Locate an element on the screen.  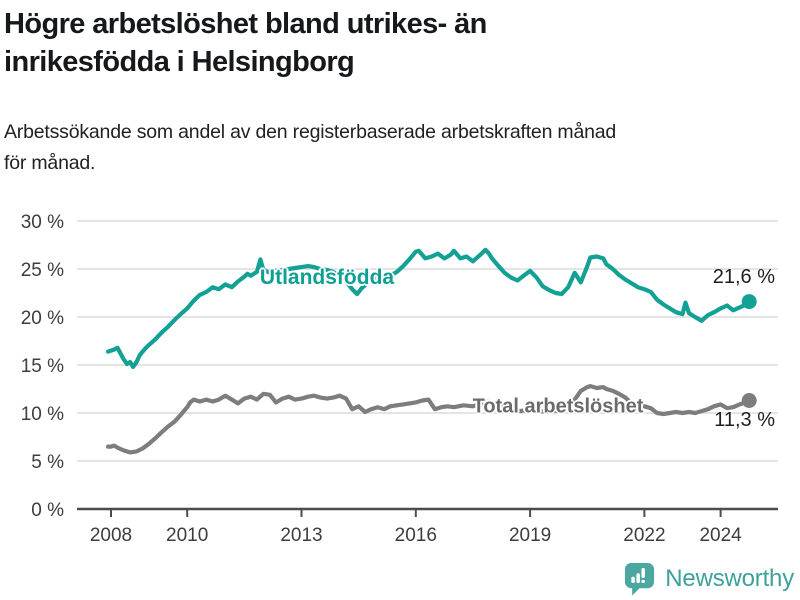
subtitle-line-2: för månad. is located at coordinates (50, 163).